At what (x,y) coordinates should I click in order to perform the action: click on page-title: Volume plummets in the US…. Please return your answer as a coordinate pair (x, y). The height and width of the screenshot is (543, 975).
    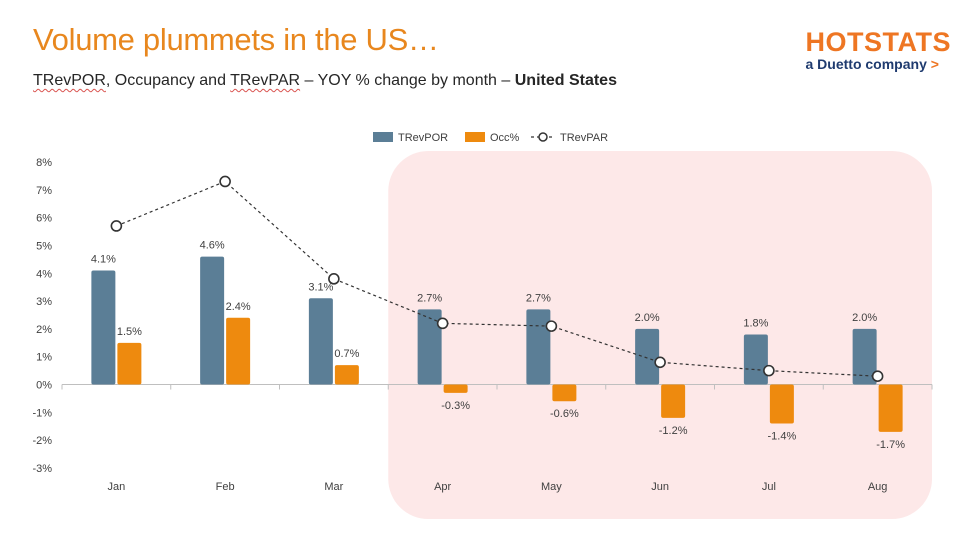
    Looking at the image, I should click on (236, 39).